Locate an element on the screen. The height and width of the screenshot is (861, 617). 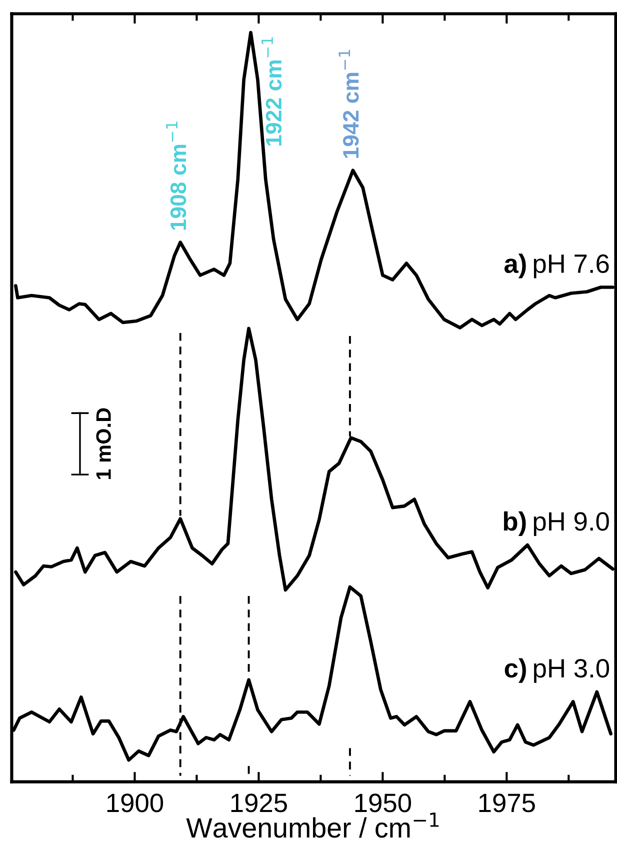
annotation: 1922 cm$^{−1}$ is located at coordinates (272, 91).